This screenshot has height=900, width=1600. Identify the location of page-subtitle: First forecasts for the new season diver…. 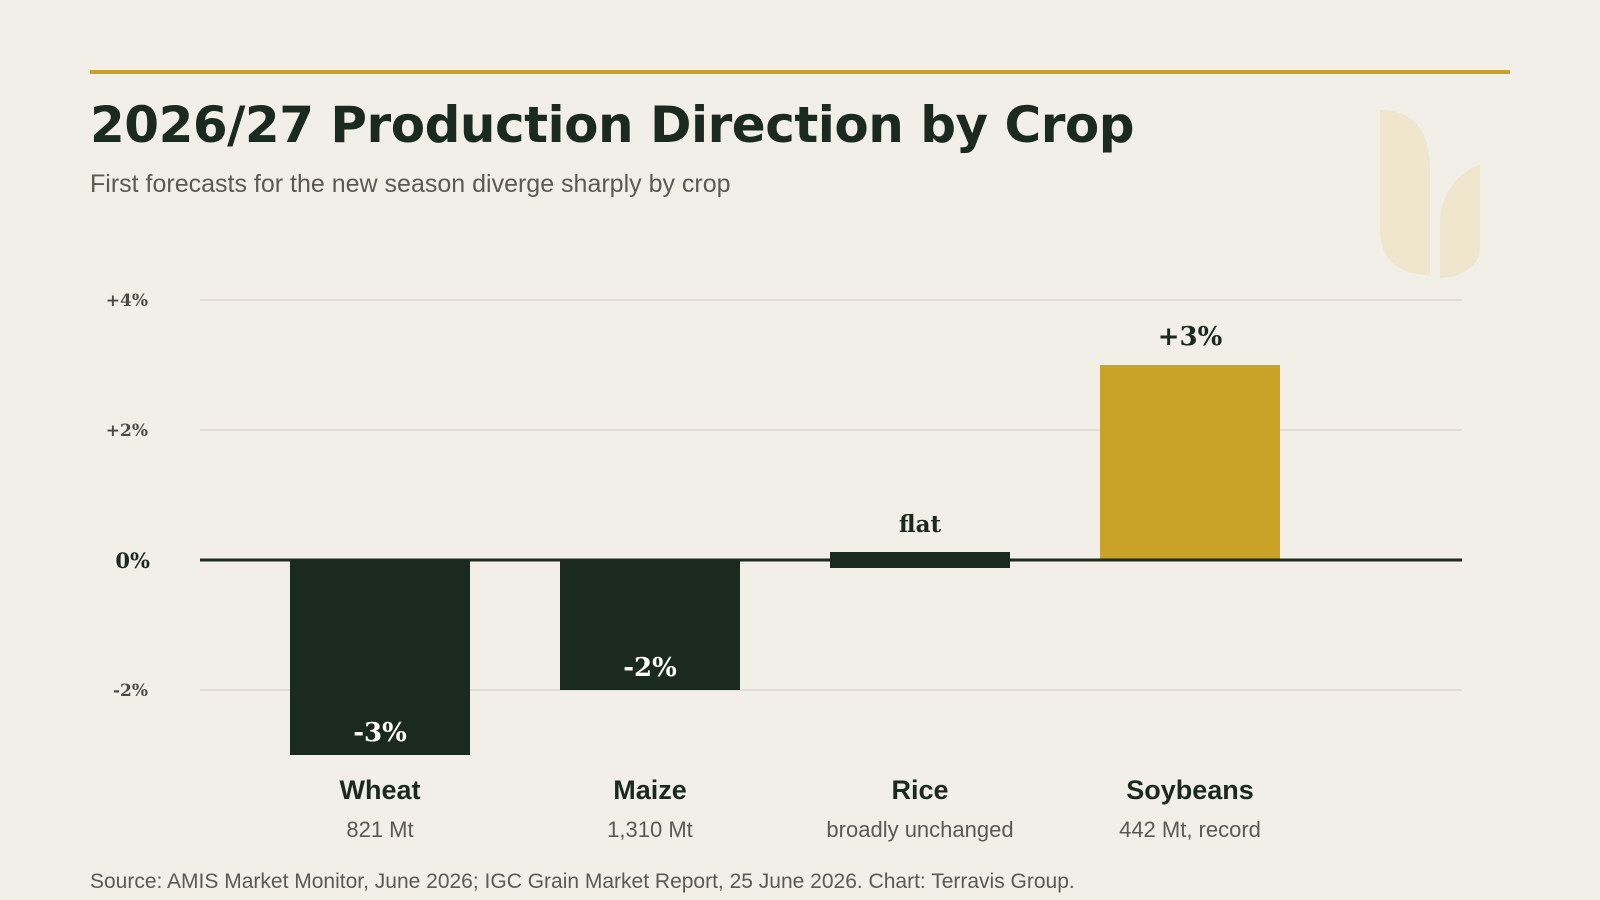
(410, 184).